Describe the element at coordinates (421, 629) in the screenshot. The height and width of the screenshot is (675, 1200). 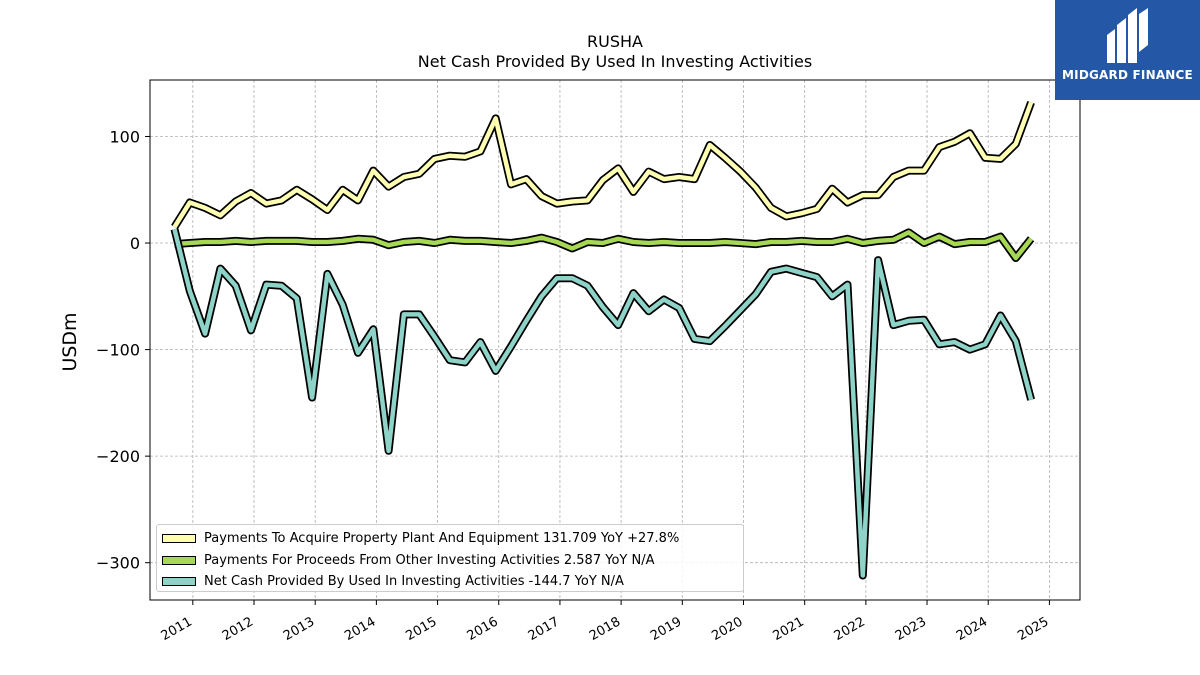
I see `x-tick-label: 2015` at that location.